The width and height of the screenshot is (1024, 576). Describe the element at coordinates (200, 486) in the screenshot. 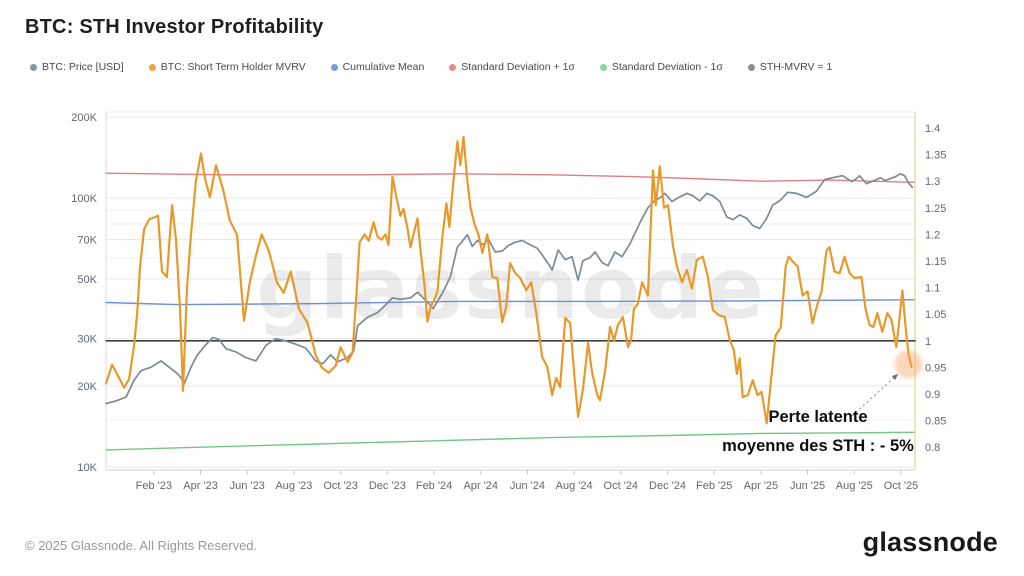

I see `x-axis-tick-label: Apr '23` at that location.